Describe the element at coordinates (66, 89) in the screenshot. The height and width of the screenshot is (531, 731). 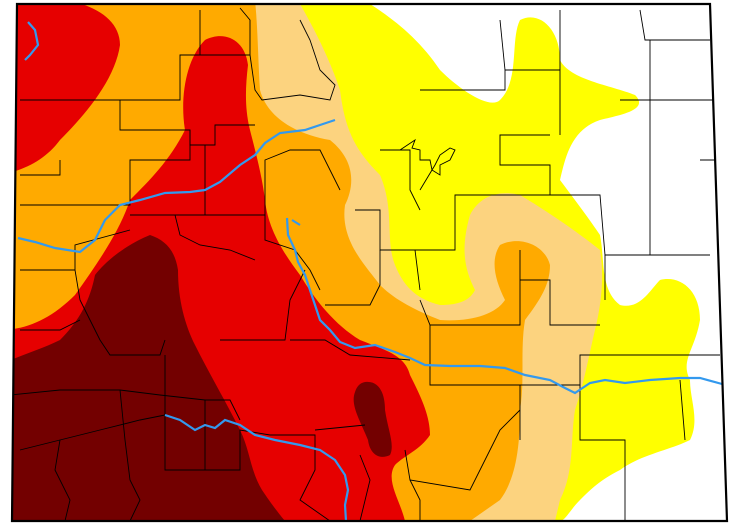
I see `zone-extreme-north` at that location.